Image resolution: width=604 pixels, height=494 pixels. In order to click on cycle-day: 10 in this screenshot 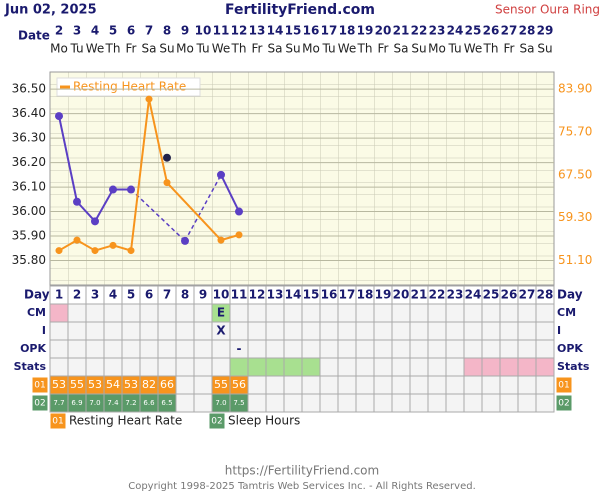, I will do `click(221, 295)`.